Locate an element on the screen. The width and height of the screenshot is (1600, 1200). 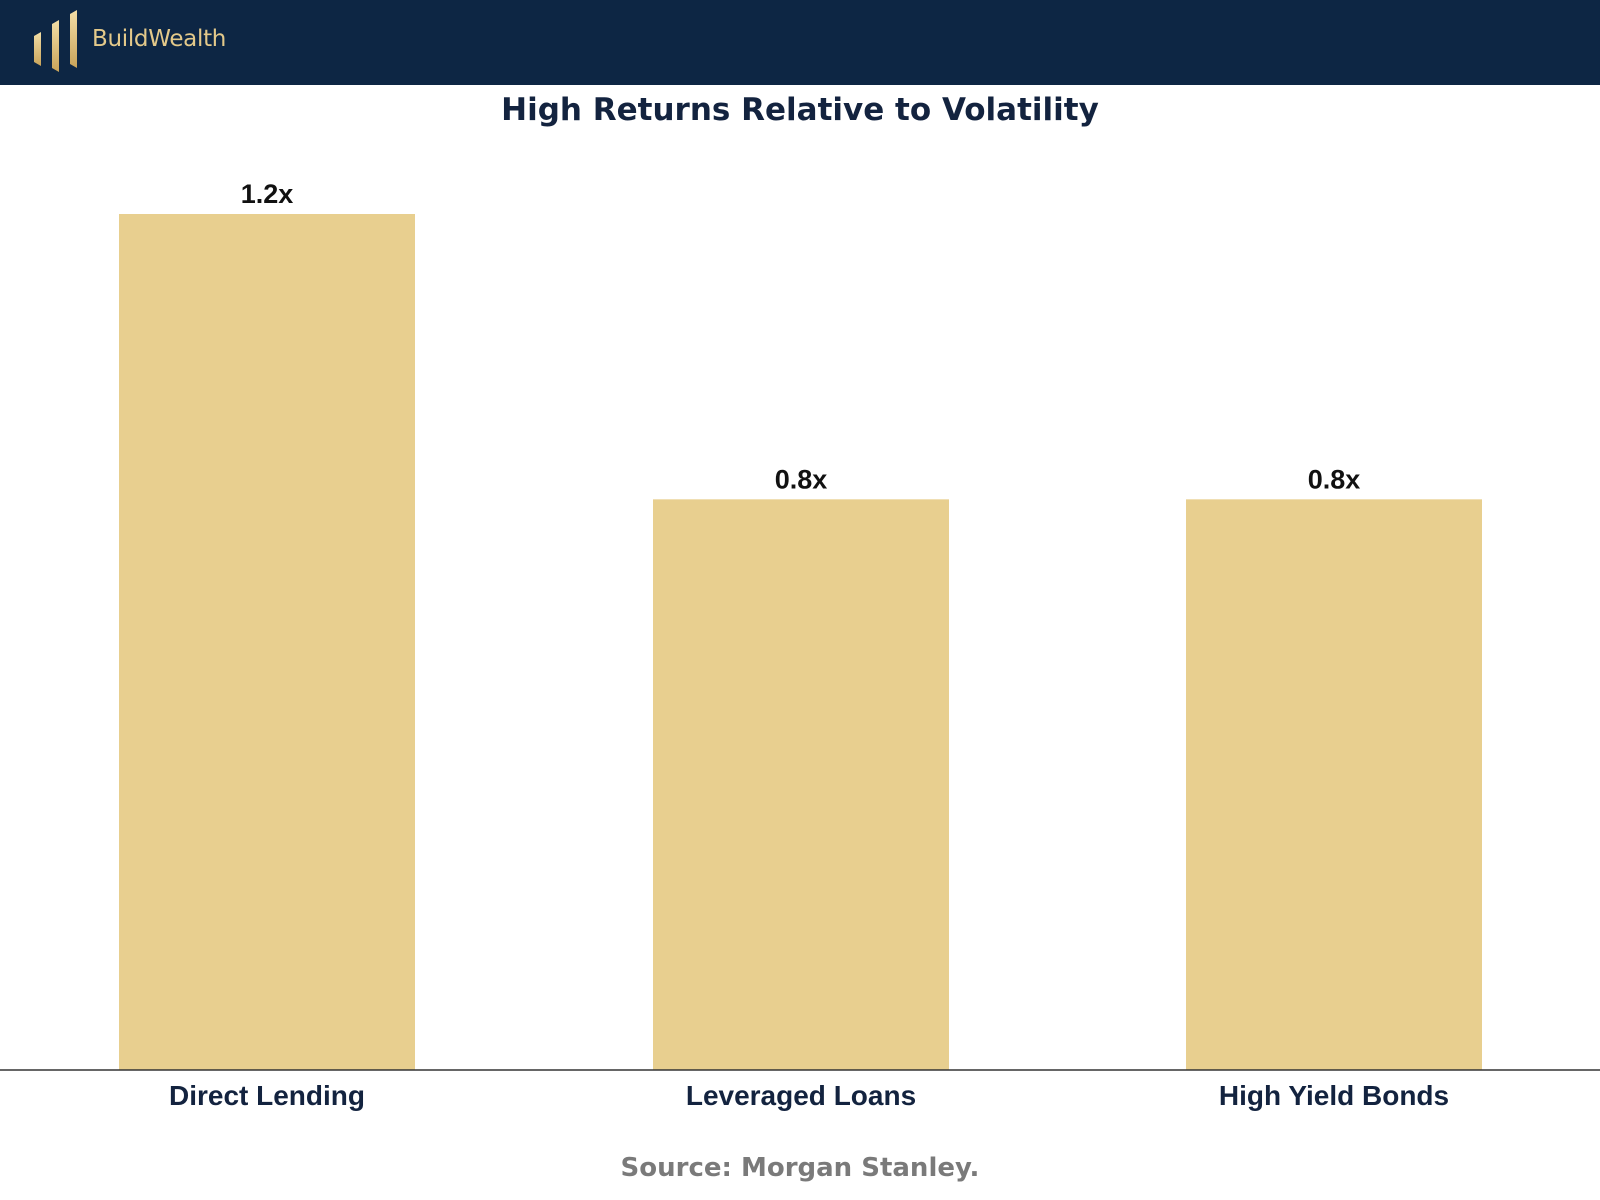
chart-title: High Returns Relative to Volatility is located at coordinates (800, 110).